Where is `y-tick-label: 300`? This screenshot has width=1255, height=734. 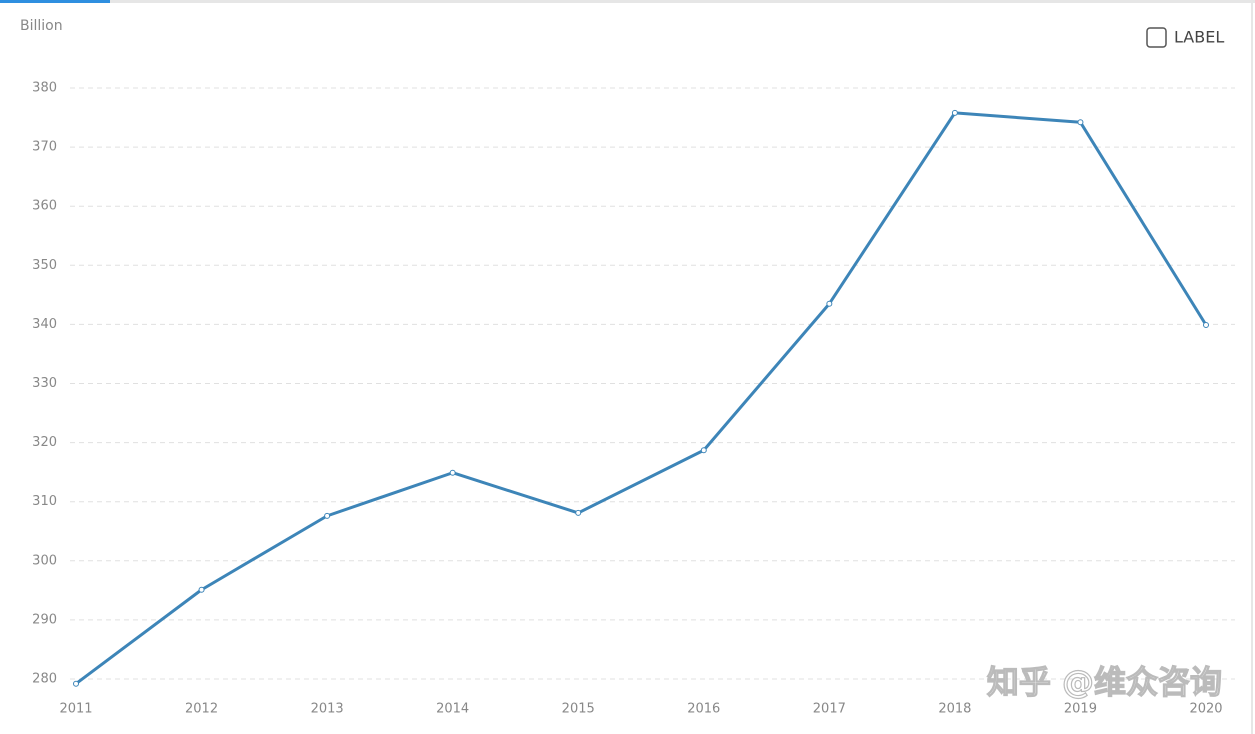 y-tick-label: 300 is located at coordinates (44, 560).